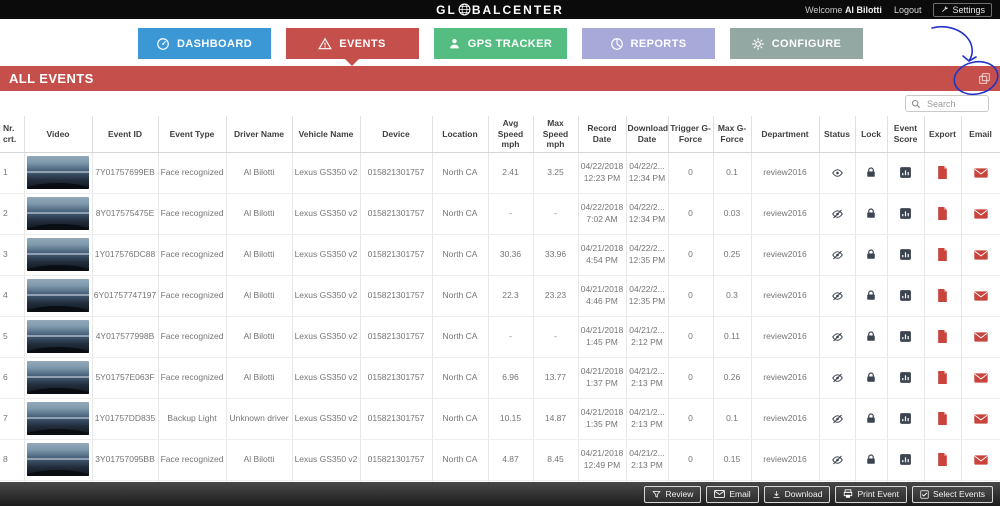  What do you see at coordinates (602, 337) in the screenshot?
I see `record-date-cell: 04/21/2018 1:45 PM` at bounding box center [602, 337].